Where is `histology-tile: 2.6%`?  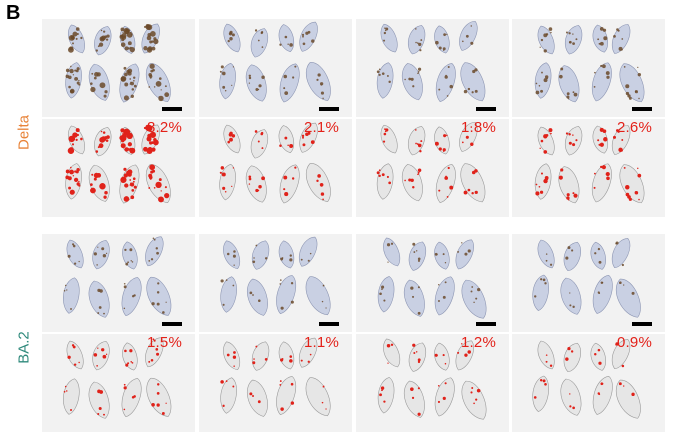
histology-tile: 2.6% is located at coordinates (588, 118).